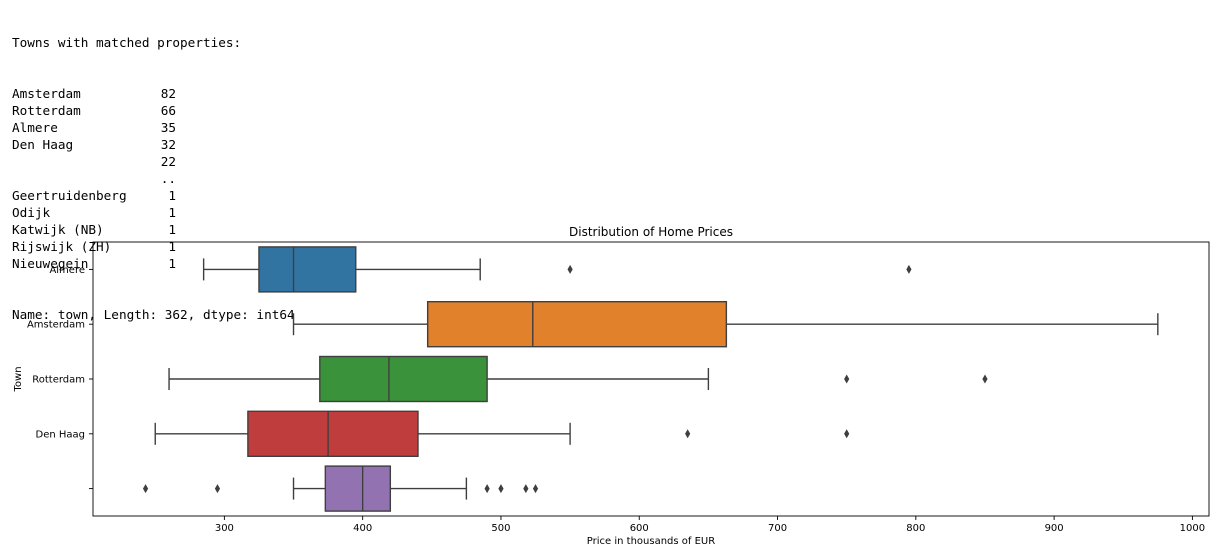 This screenshot has height=556, width=1219. What do you see at coordinates (915, 528) in the screenshot?
I see `x-tick-label: 800` at bounding box center [915, 528].